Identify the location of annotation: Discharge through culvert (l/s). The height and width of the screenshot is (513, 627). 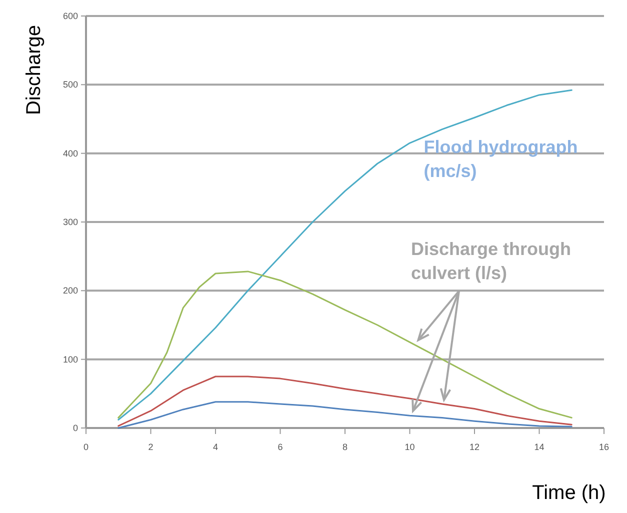
(491, 261).